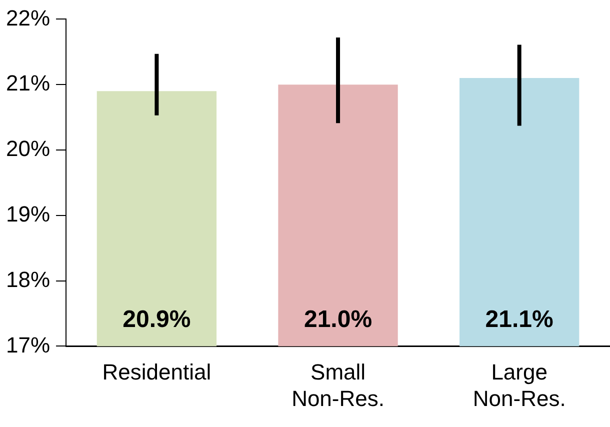 This screenshot has width=610, height=427. What do you see at coordinates (28, 17) in the screenshot?
I see `y-tick-label: 22%` at bounding box center [28, 17].